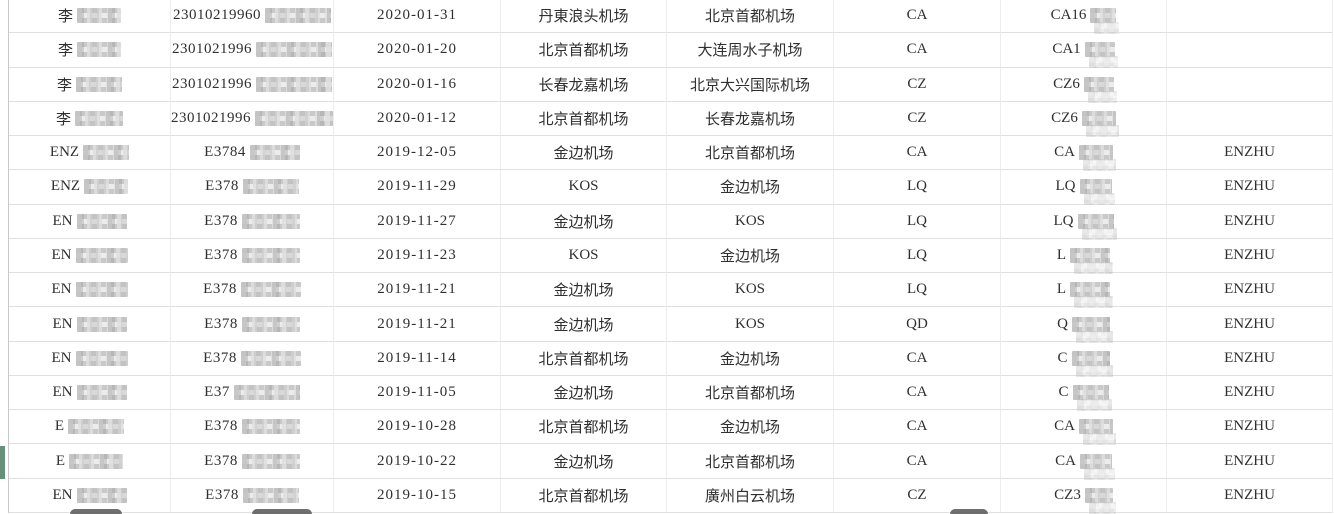 The image size is (1334, 514). Describe the element at coordinates (417, 17) in the screenshot. I see `cell-date: 2020-01-31` at that location.